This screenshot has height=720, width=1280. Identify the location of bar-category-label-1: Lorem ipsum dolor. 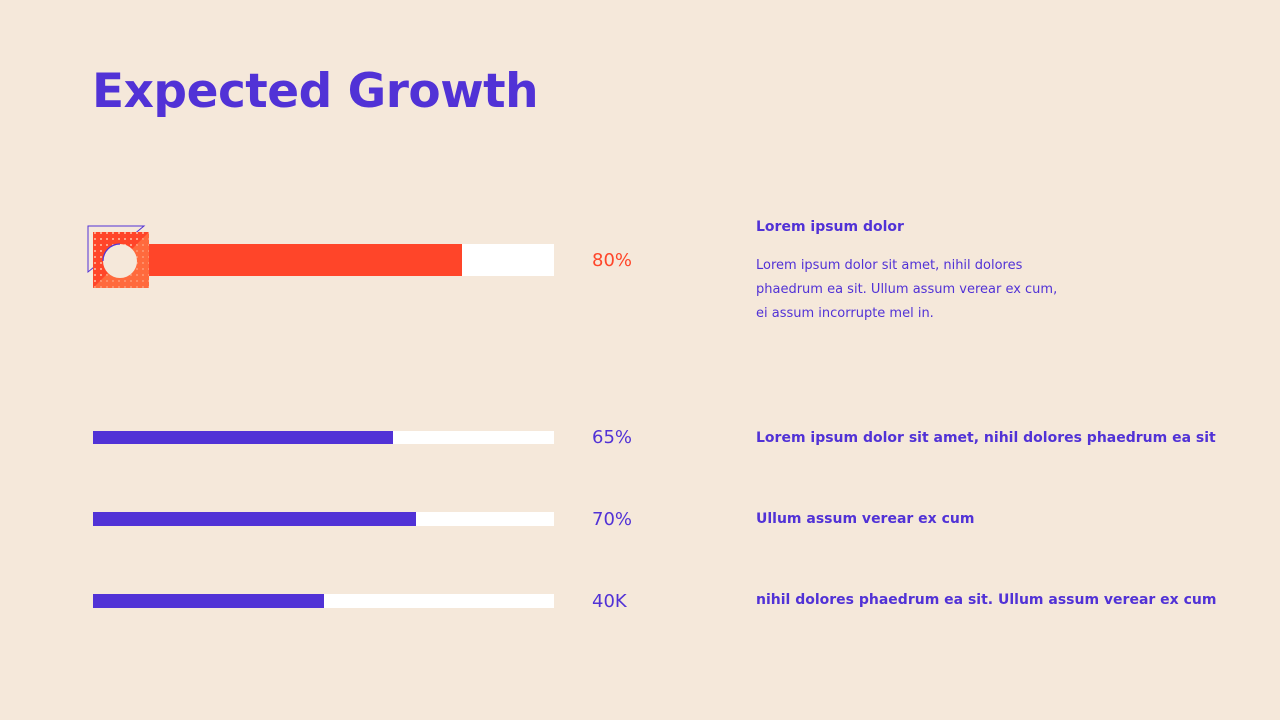
(830, 227).